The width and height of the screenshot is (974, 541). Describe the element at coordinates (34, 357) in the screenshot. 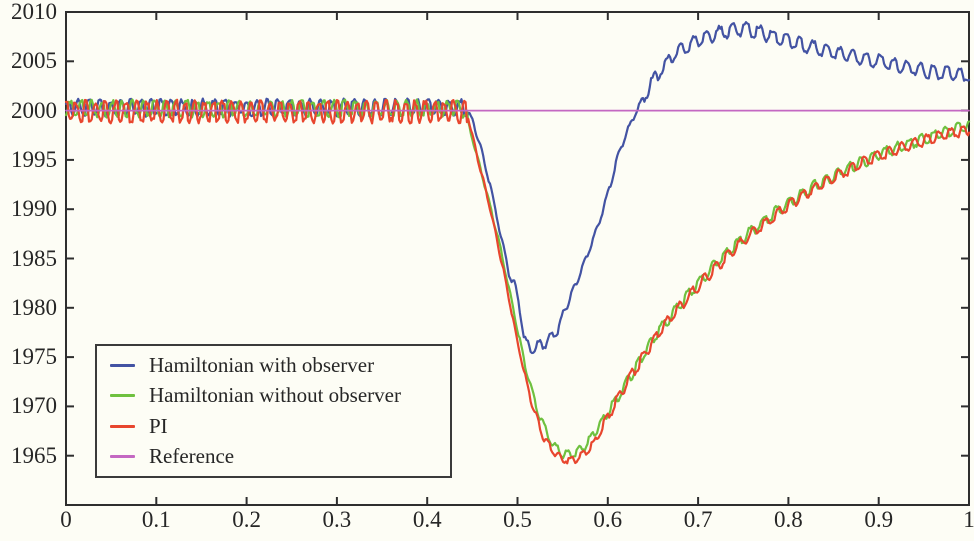

I see `y-tick-label: 1975` at that location.